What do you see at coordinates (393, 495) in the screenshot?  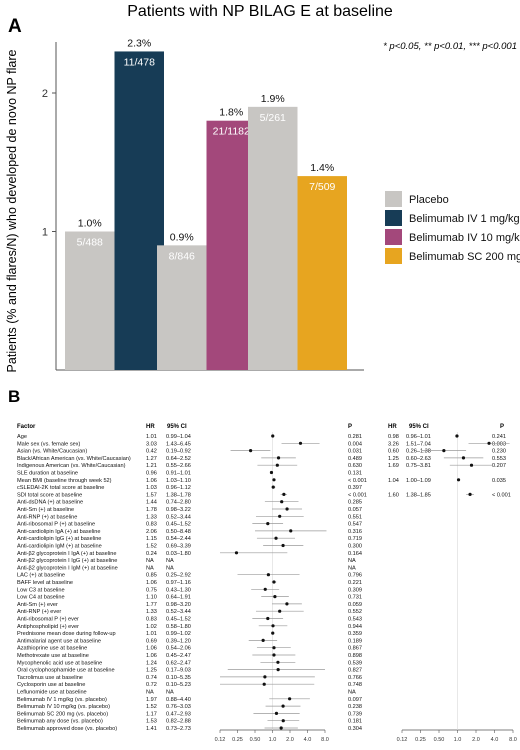 I see `multi-hr-value: 1.60` at bounding box center [393, 495].